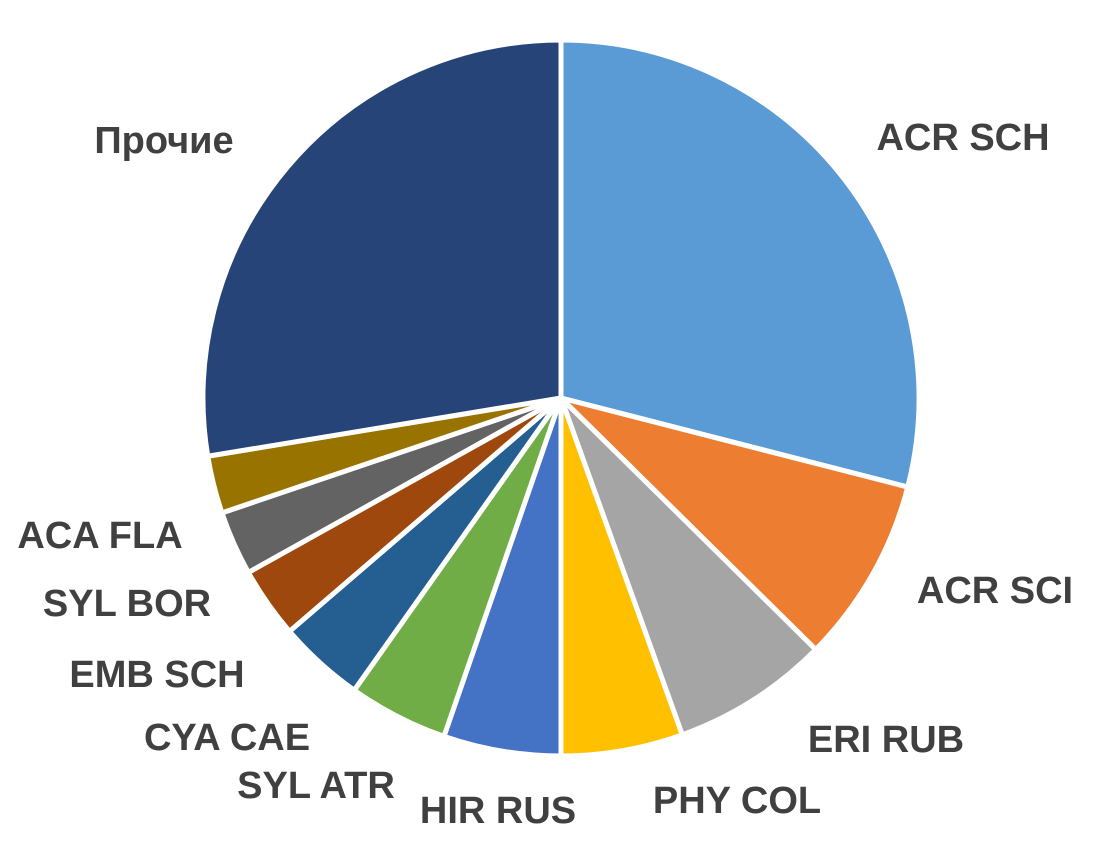  Describe the element at coordinates (689, 567) in the screenshot. I see `pie-slice-eri-rub` at that location.